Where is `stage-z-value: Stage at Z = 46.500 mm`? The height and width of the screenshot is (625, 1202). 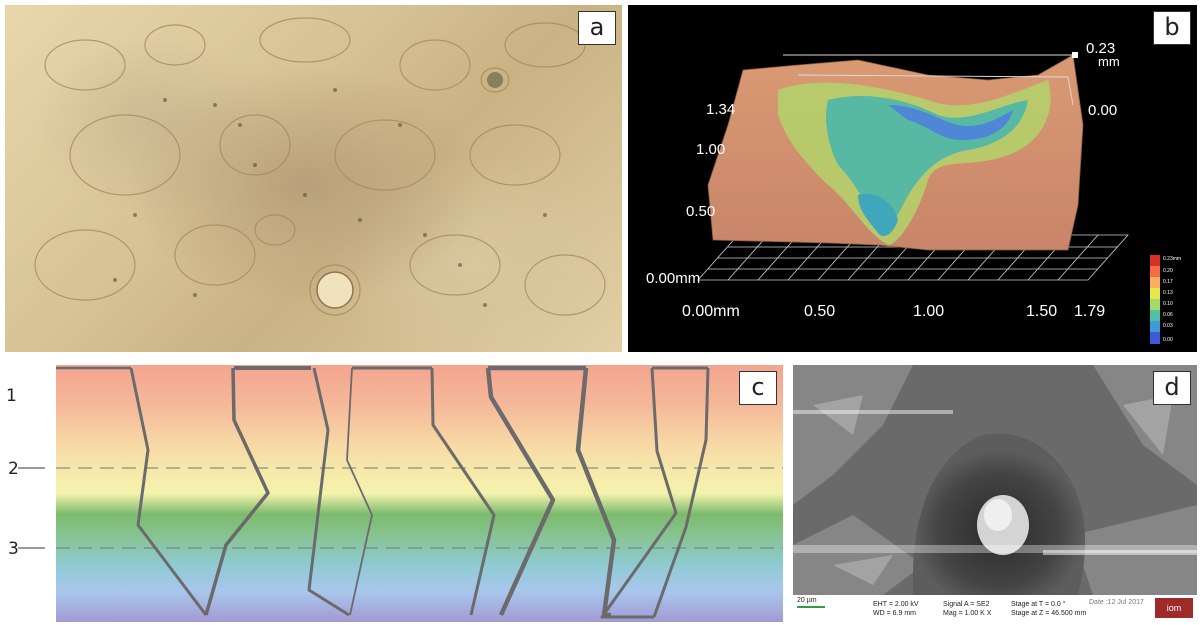
stage-z-value: Stage at Z = 46.500 mm is located at coordinates (1049, 613).